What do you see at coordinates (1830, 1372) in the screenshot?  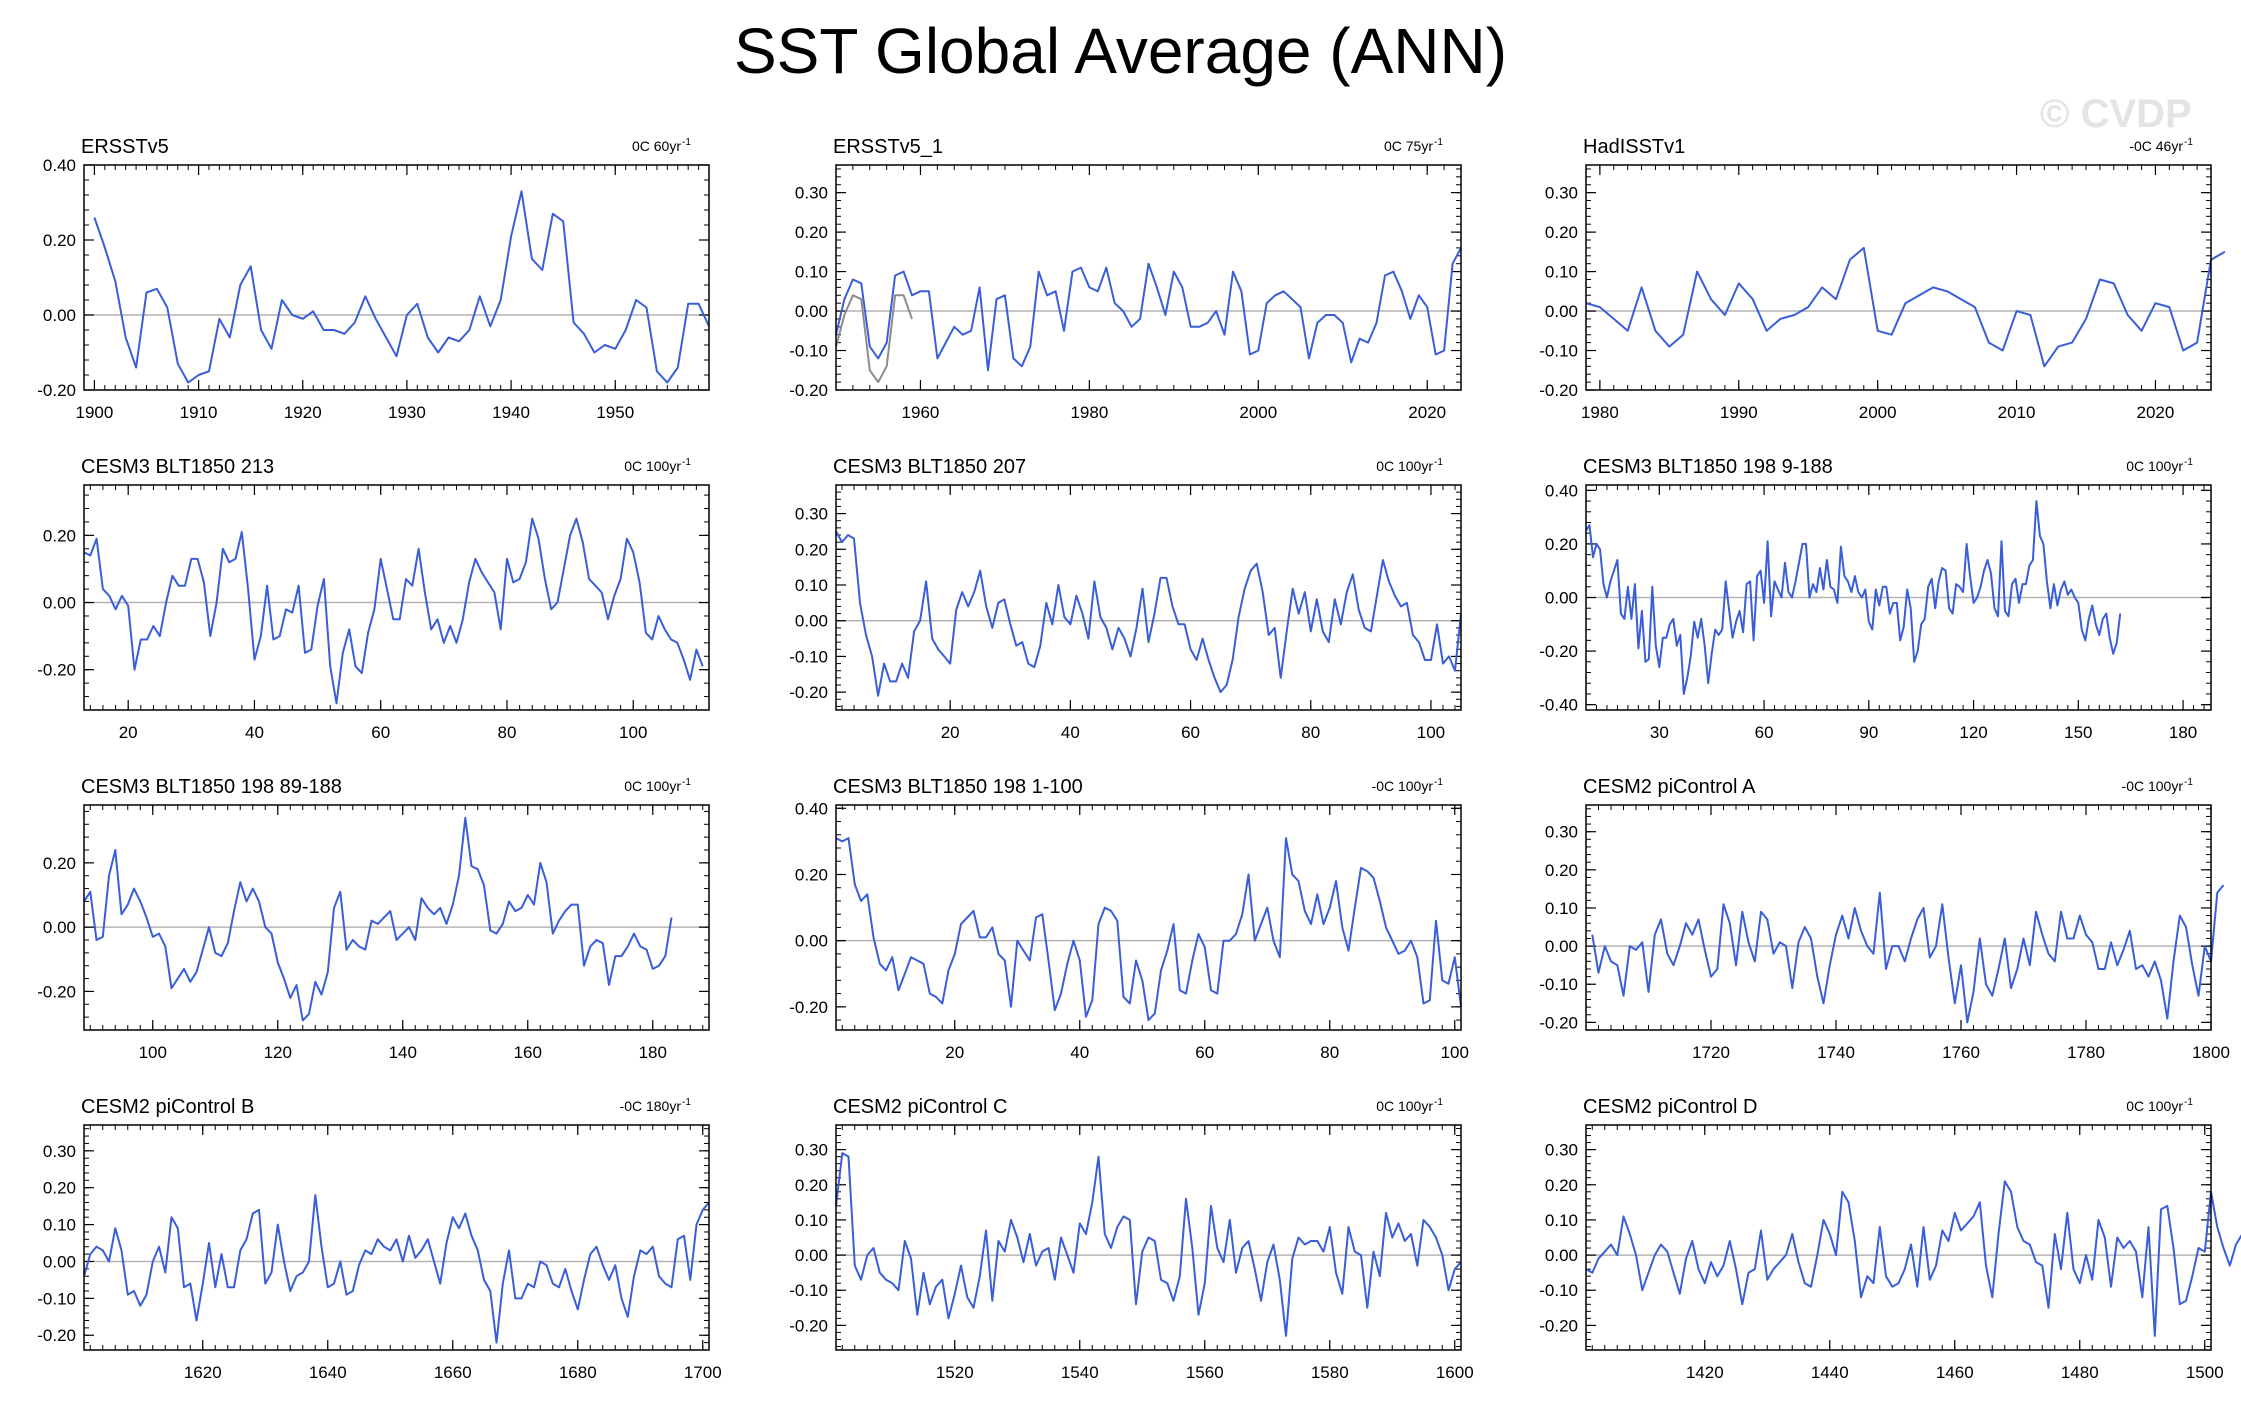 I see `x-tick-label: 1440` at bounding box center [1830, 1372].